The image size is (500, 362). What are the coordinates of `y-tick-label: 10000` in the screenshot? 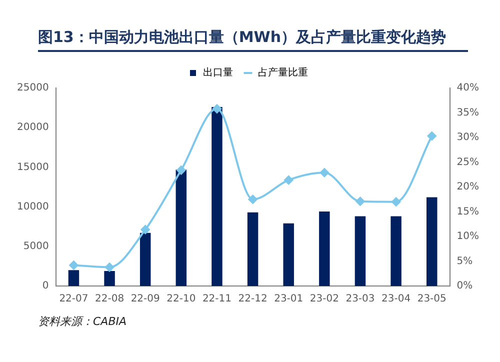 It's located at (33, 206).